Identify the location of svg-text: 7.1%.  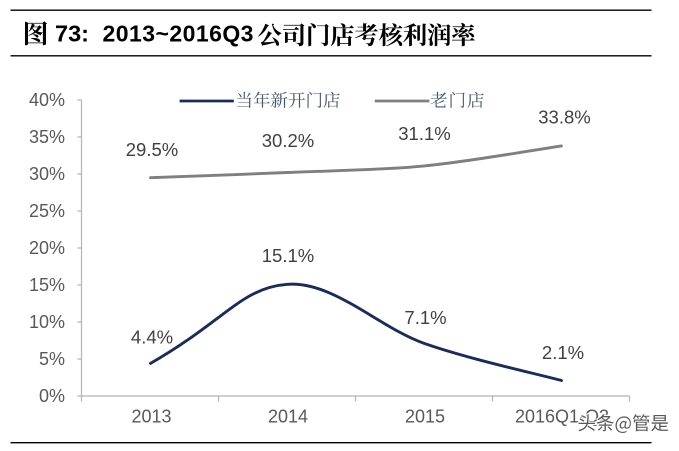
(425, 317).